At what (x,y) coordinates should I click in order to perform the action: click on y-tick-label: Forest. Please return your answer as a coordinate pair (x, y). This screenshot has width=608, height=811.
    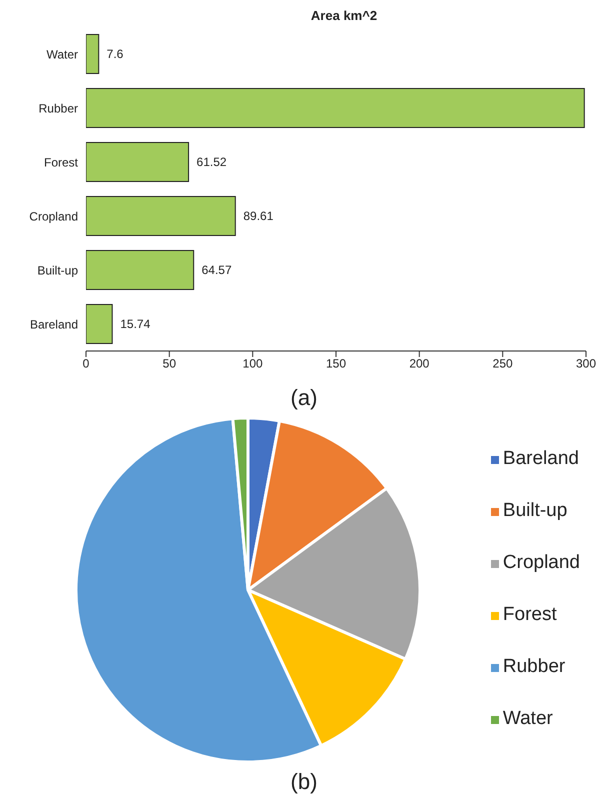
    Looking at the image, I should click on (61, 162).